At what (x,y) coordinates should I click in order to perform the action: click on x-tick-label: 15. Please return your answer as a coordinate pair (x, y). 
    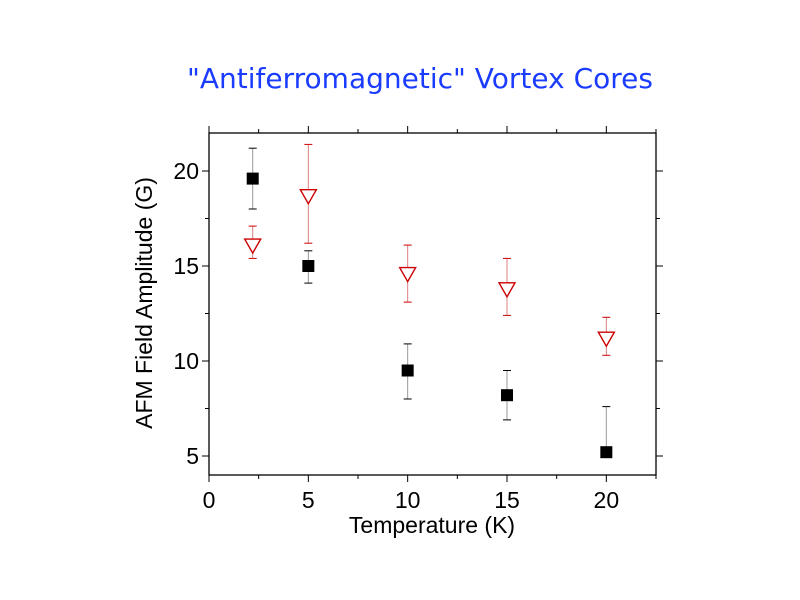
    Looking at the image, I should click on (507, 500).